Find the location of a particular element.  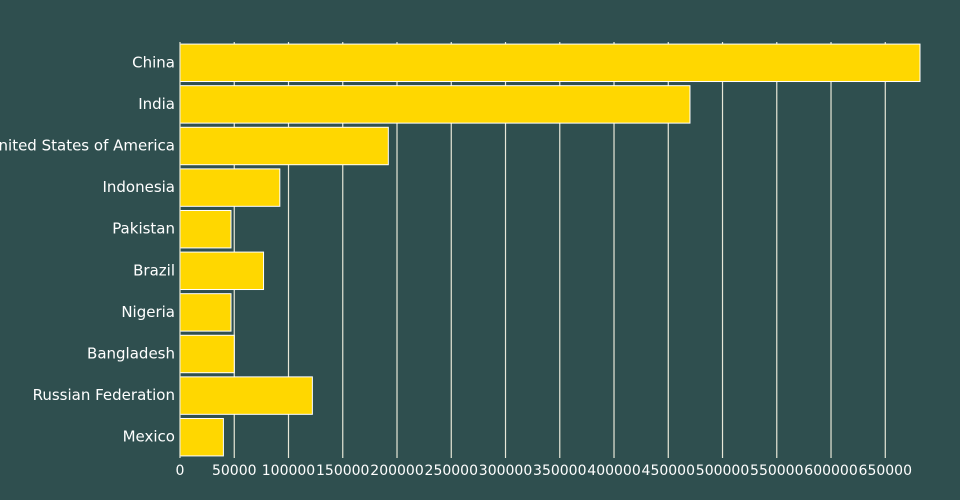

x-tick-label: 450000 is located at coordinates (668, 471).